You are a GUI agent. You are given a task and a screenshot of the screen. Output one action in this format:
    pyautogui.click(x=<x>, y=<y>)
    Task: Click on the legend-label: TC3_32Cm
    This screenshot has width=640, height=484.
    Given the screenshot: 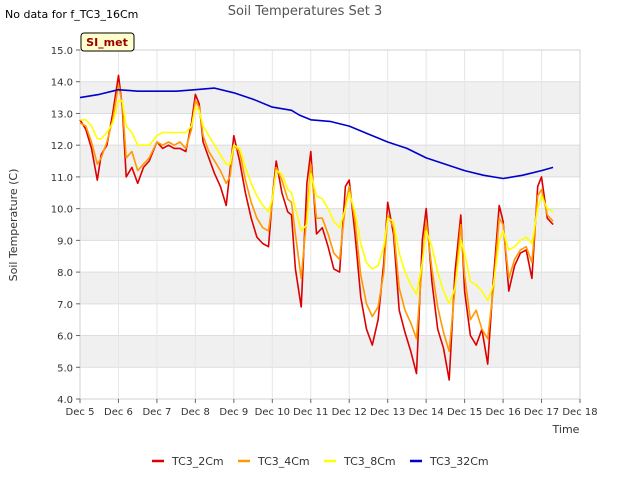 What is the action you would take?
    pyautogui.click(x=459, y=461)
    